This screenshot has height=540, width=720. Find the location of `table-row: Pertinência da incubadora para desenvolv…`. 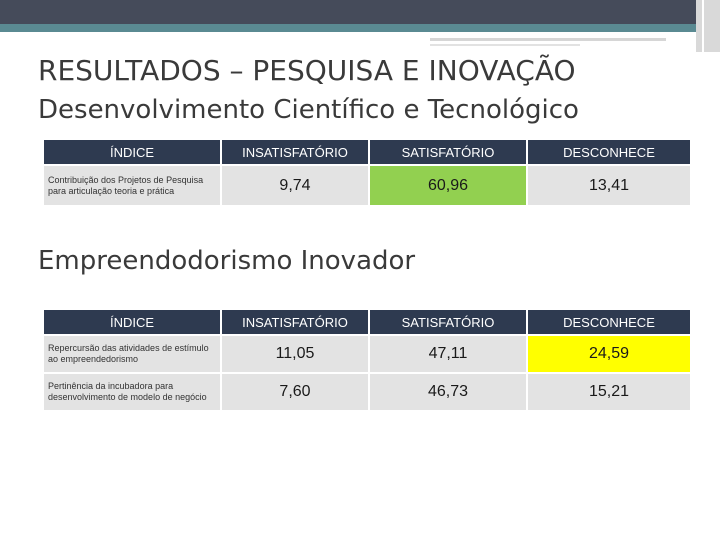

table-row: Pertinência da incubadora para desenvolv… is located at coordinates (367, 393).